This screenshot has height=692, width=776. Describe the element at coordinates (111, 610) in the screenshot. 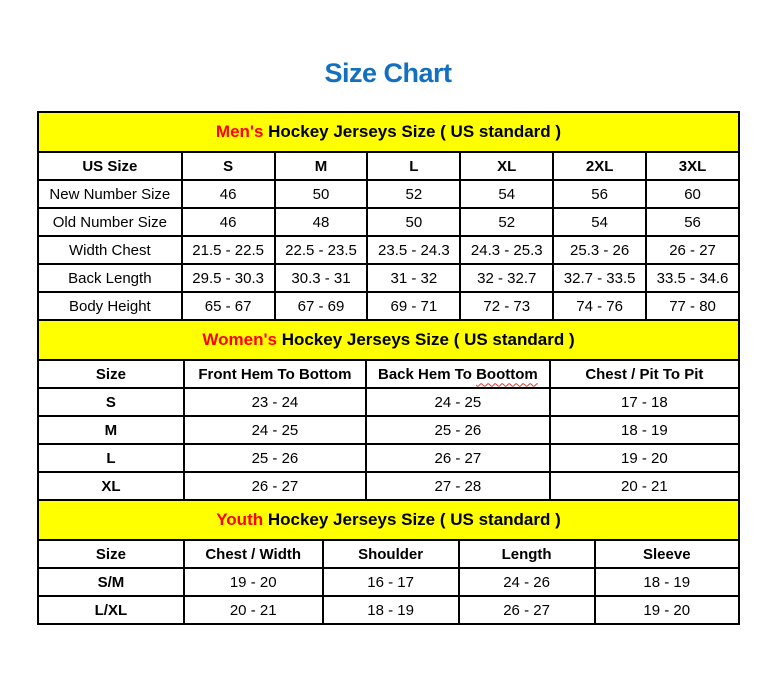

I see `youth-row-label: L/XL` at that location.